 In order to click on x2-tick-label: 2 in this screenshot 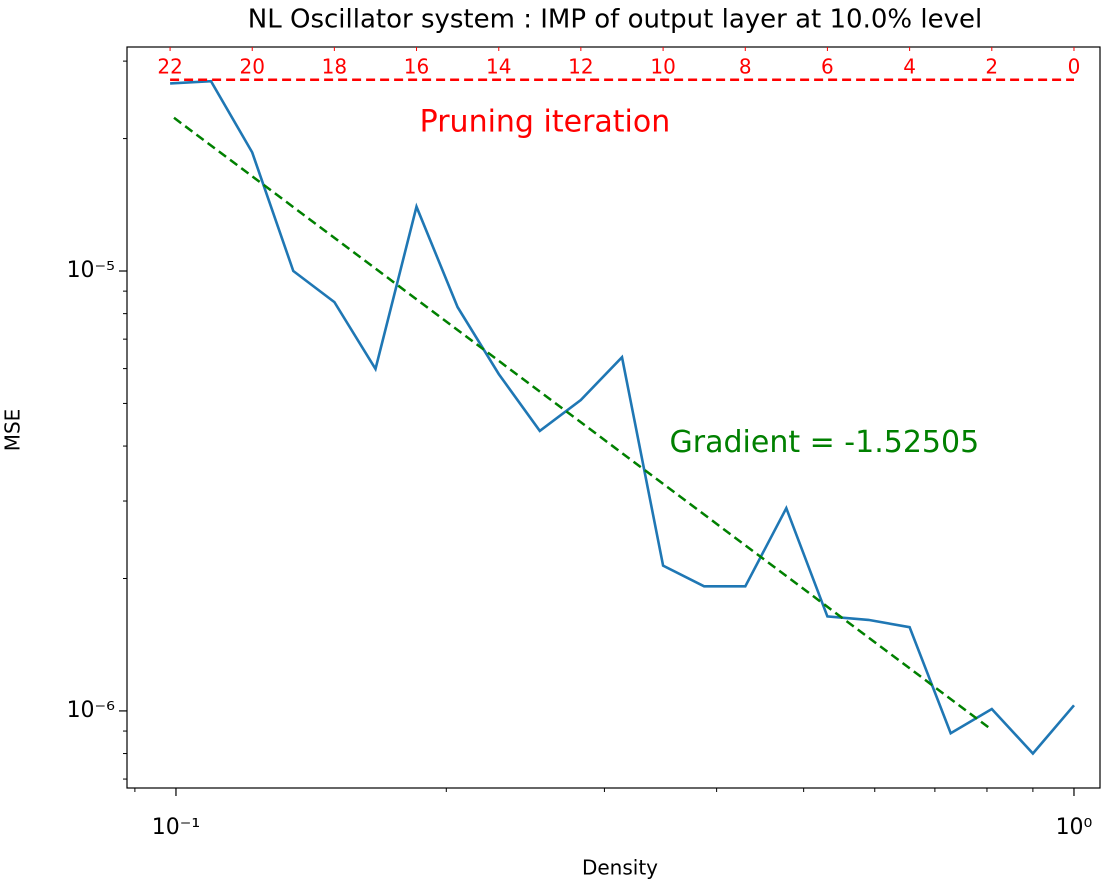, I will do `click(991, 67)`.